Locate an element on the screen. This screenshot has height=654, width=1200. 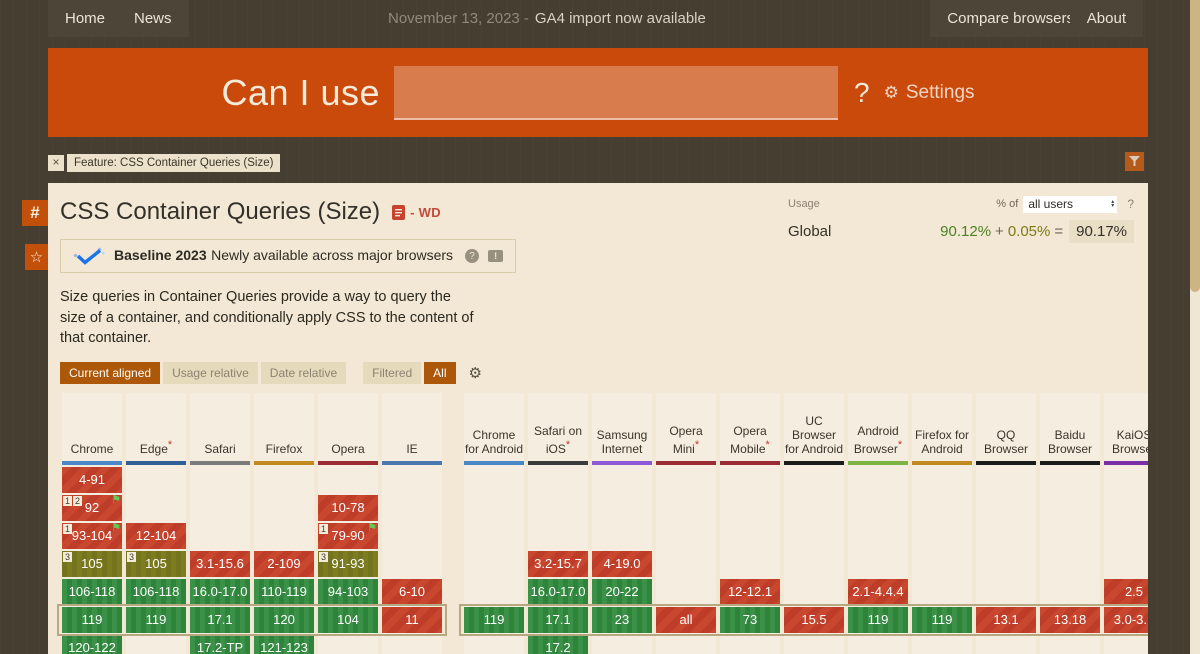
table-settings-gear-icon: ⚙ is located at coordinates (475, 373).